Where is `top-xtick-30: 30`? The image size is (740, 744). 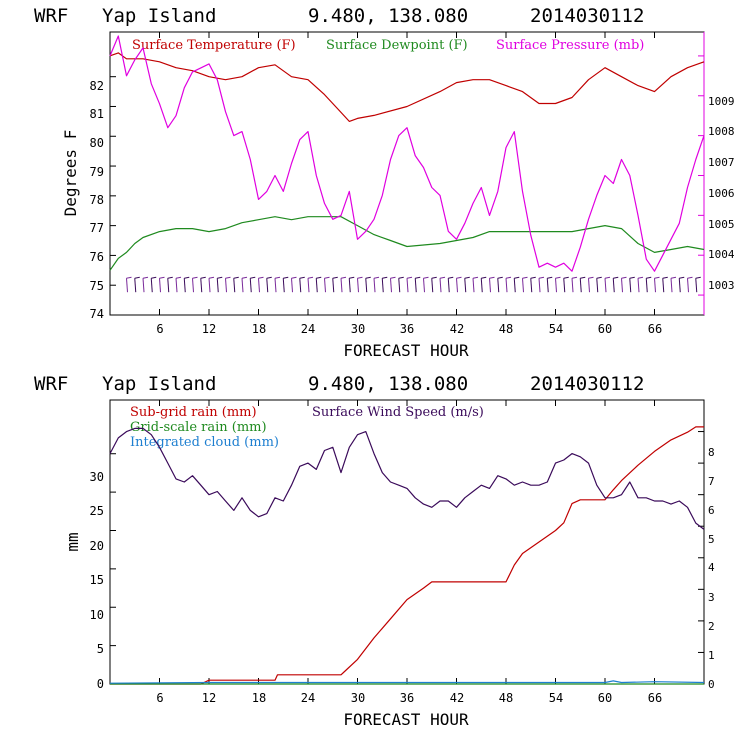 top-xtick-30: 30 is located at coordinates (358, 329).